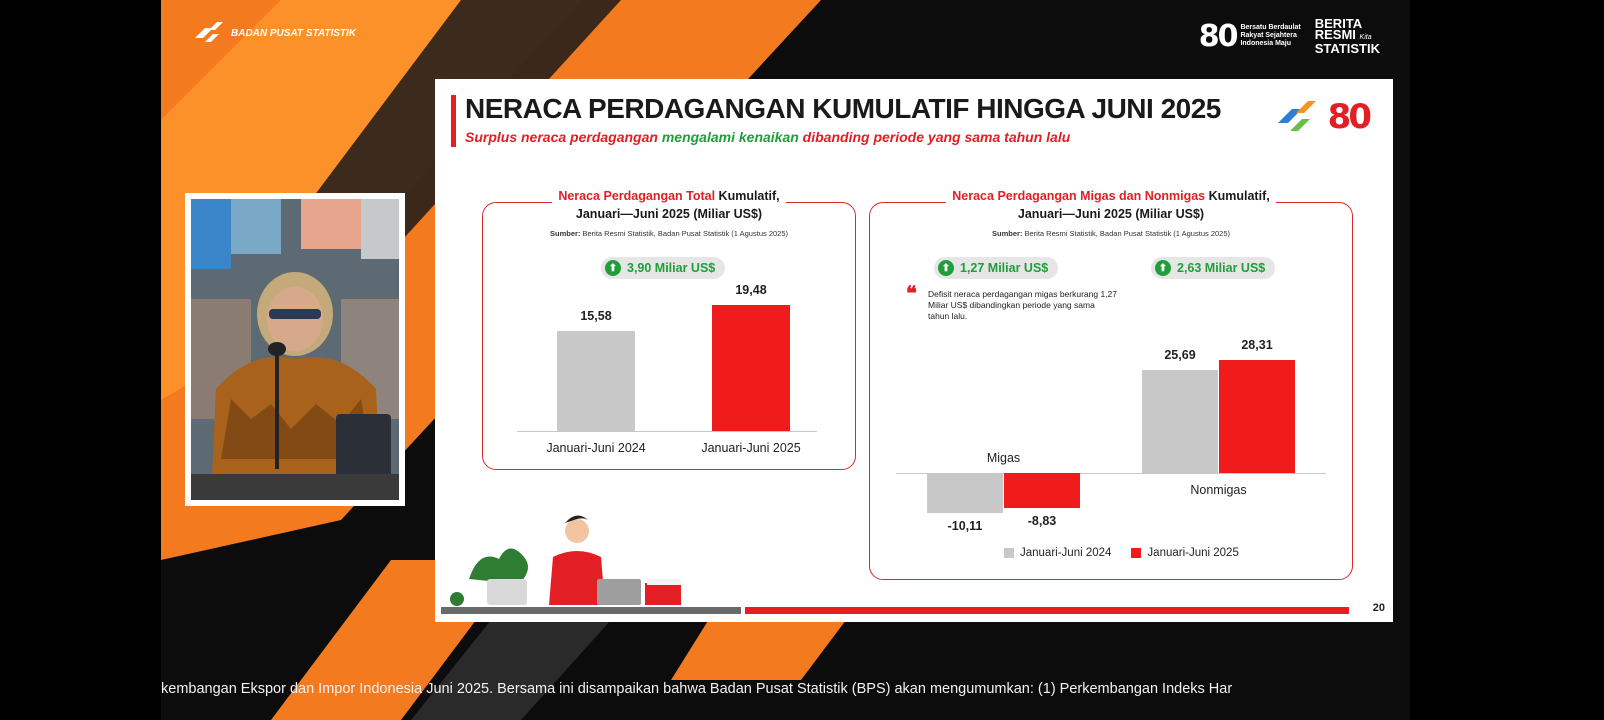  Describe the element at coordinates (1338, 23) in the screenshot. I see `brs-line-1: BERITA` at that location.